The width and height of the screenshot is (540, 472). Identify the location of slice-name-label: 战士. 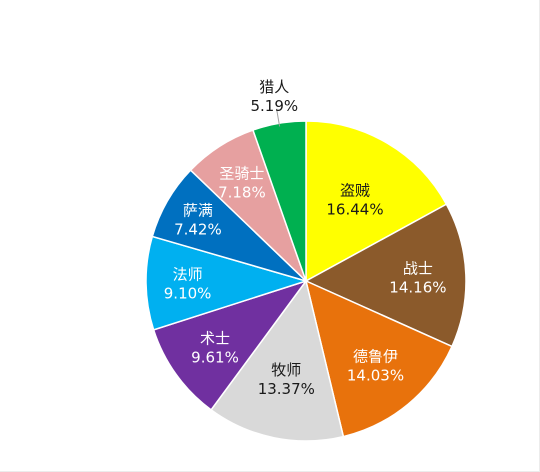
(418, 269).